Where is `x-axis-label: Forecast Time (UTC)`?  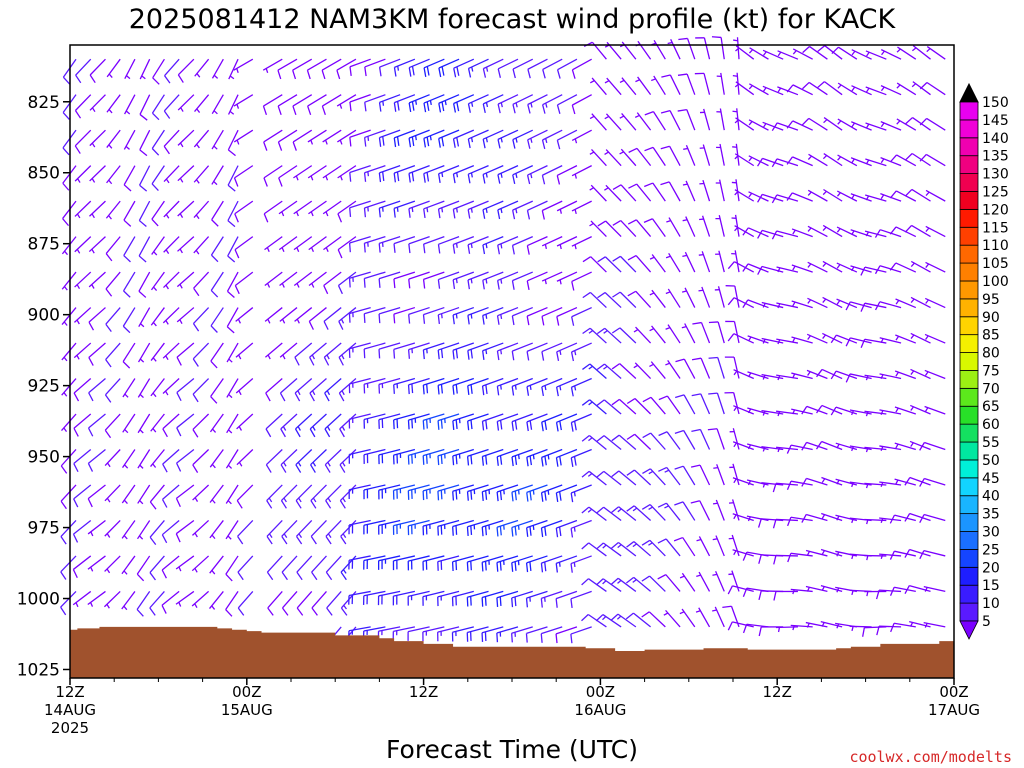
x-axis-label: Forecast Time (UTC) is located at coordinates (512, 749).